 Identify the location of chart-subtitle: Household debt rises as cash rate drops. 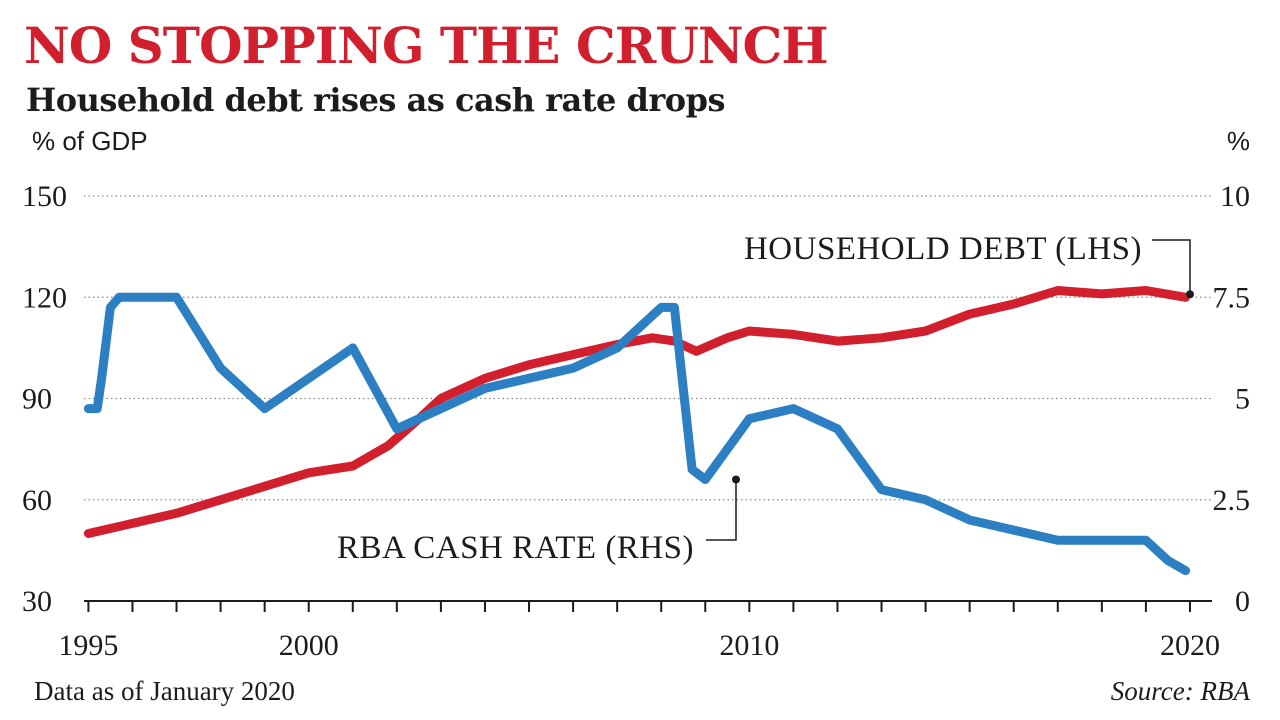
(375, 100).